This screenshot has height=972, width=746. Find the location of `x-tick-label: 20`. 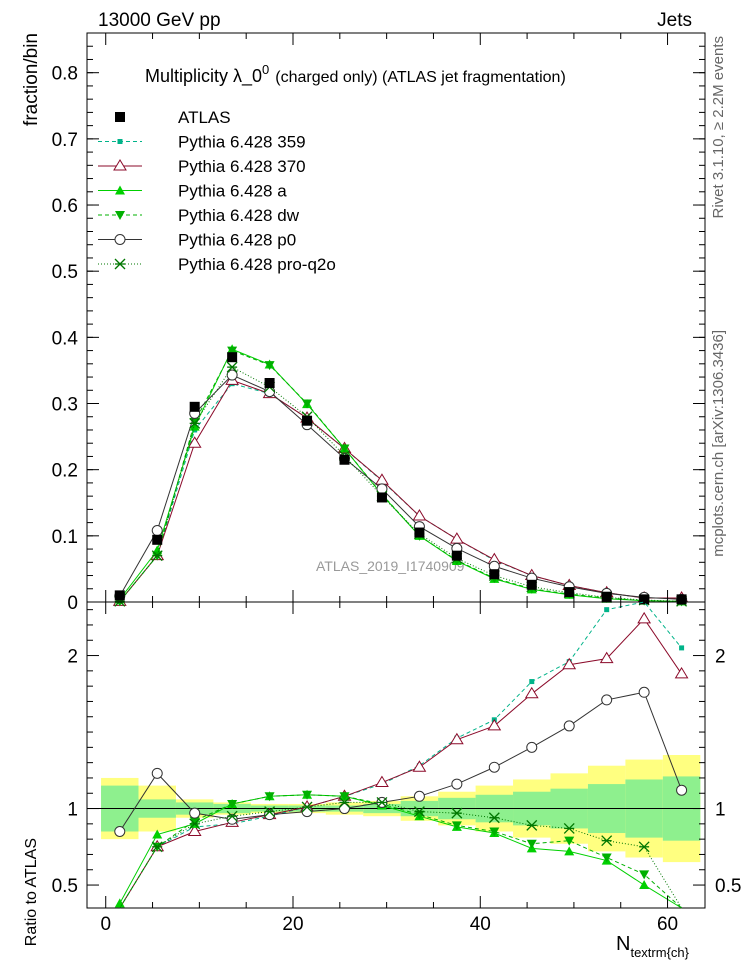

x-tick-label: 20 is located at coordinates (292, 924).